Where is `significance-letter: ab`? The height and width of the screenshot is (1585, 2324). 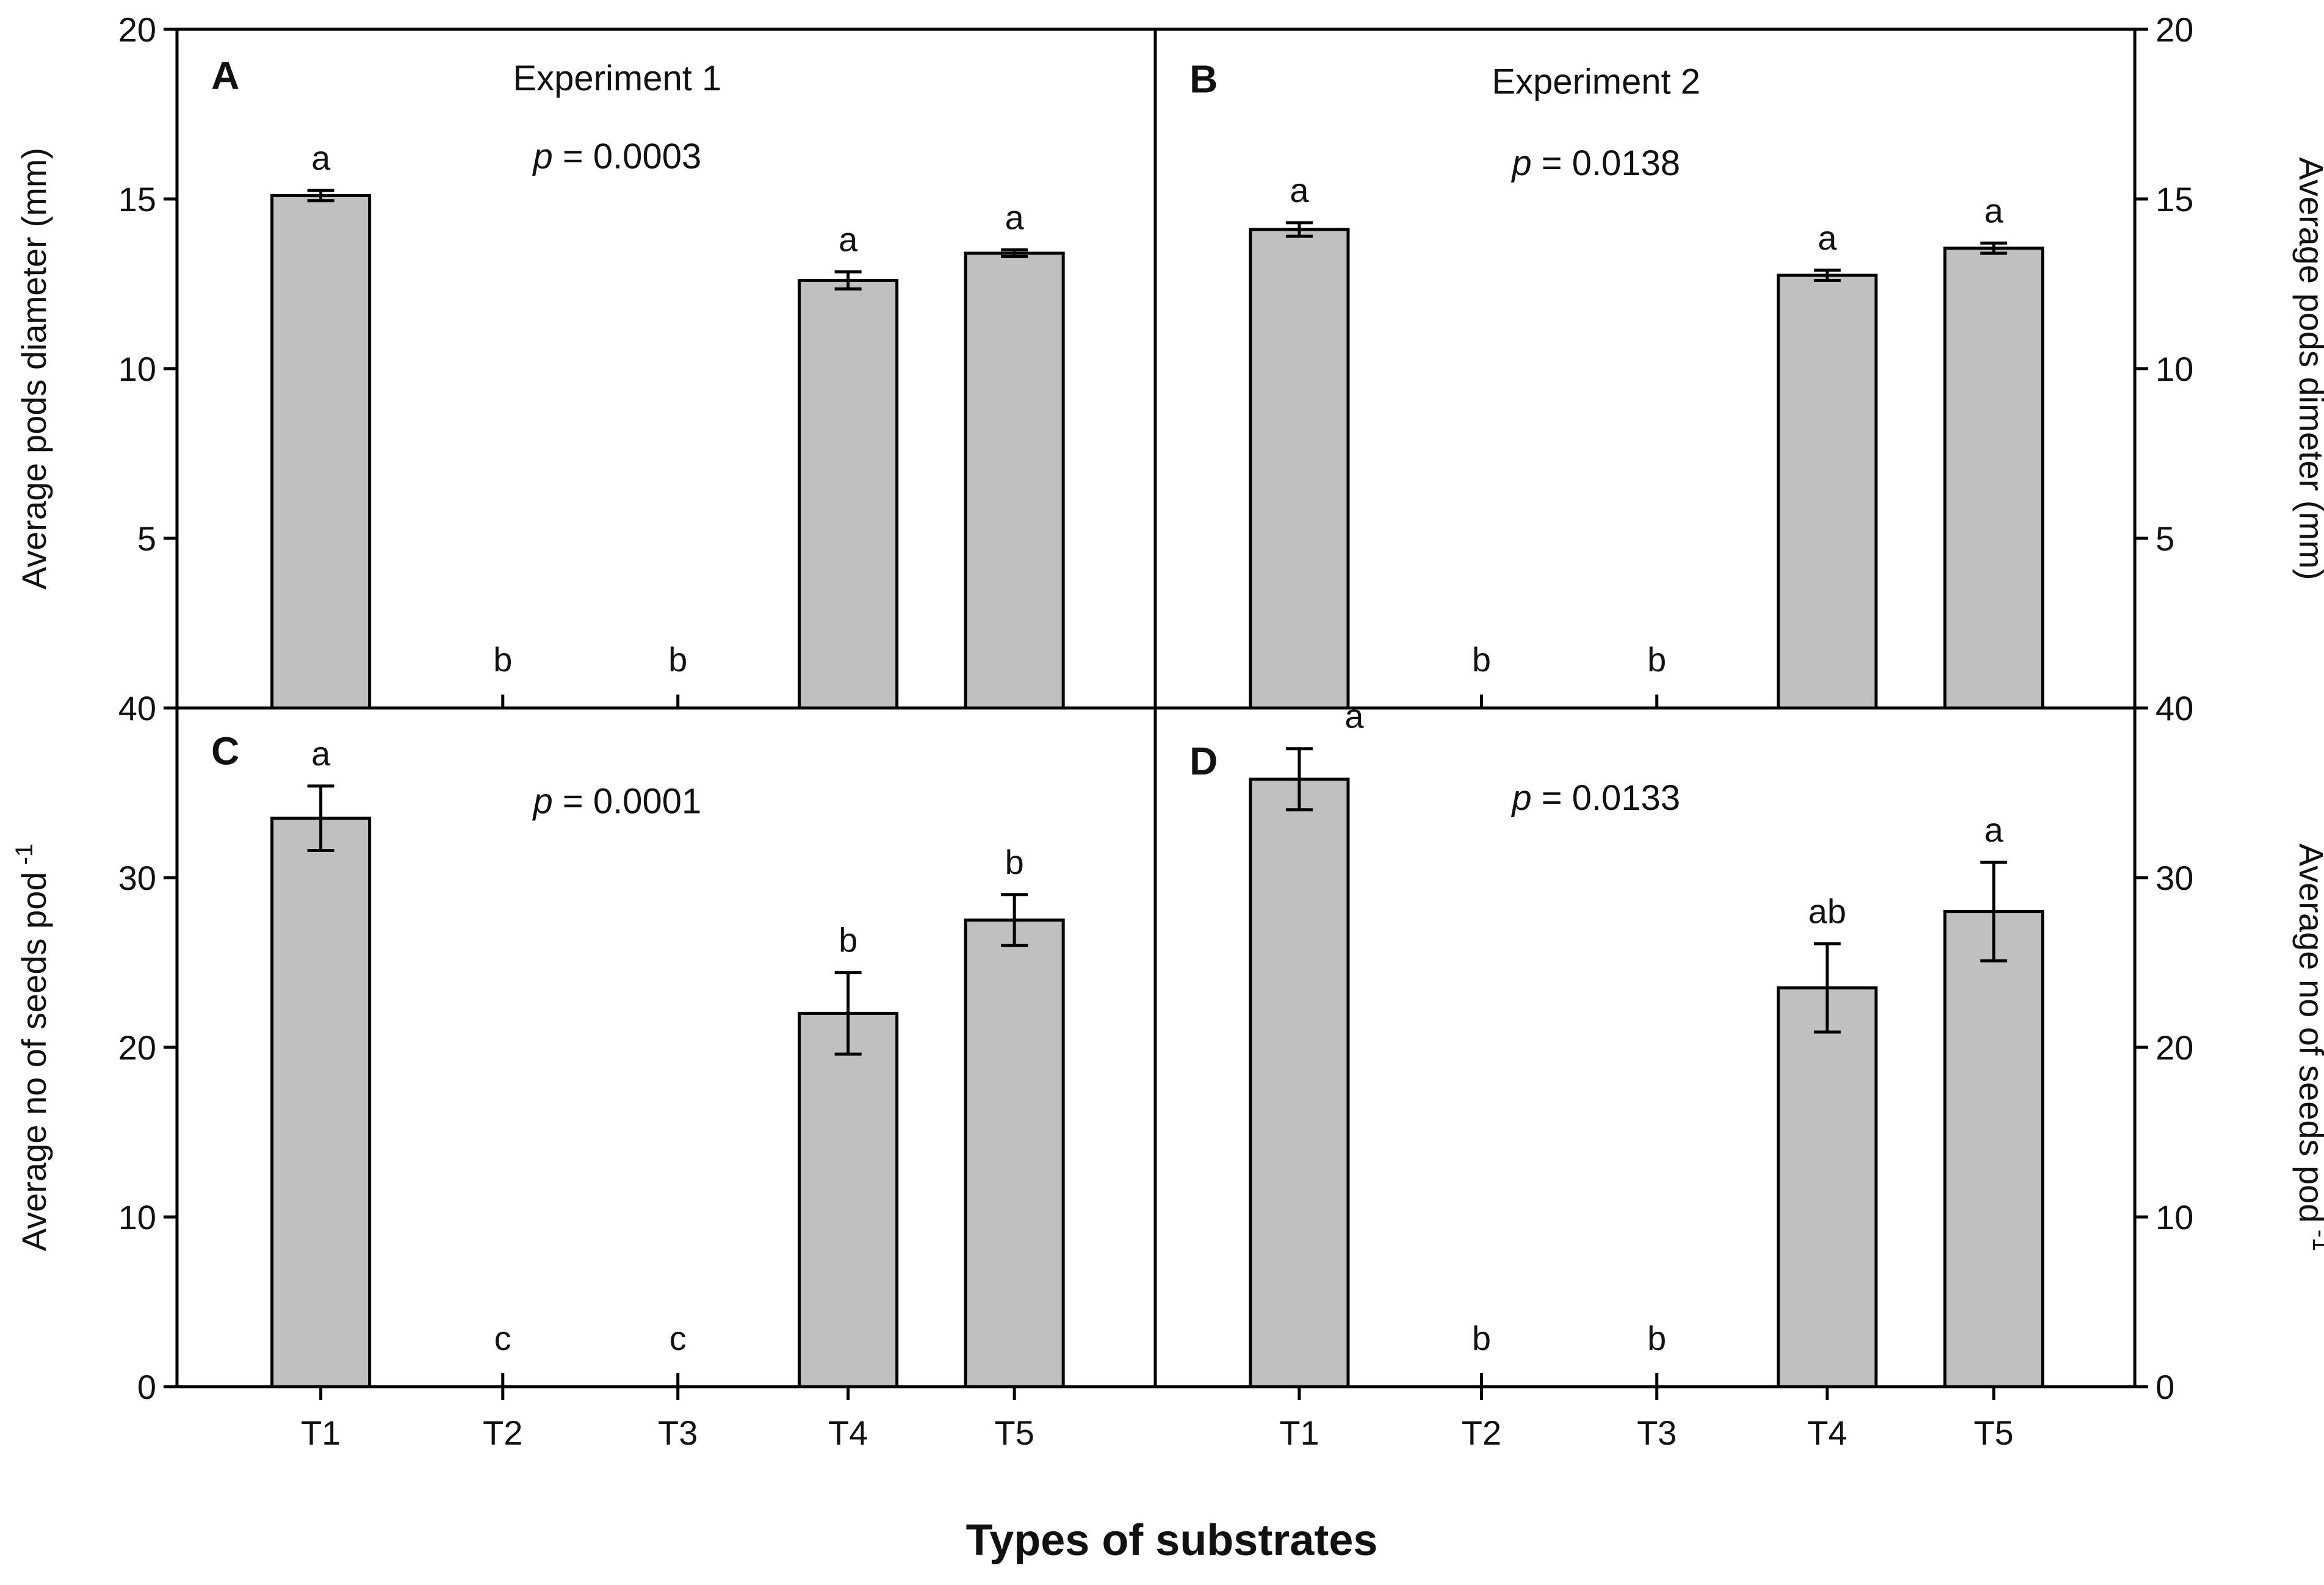 significance-letter: ab is located at coordinates (1827, 911).